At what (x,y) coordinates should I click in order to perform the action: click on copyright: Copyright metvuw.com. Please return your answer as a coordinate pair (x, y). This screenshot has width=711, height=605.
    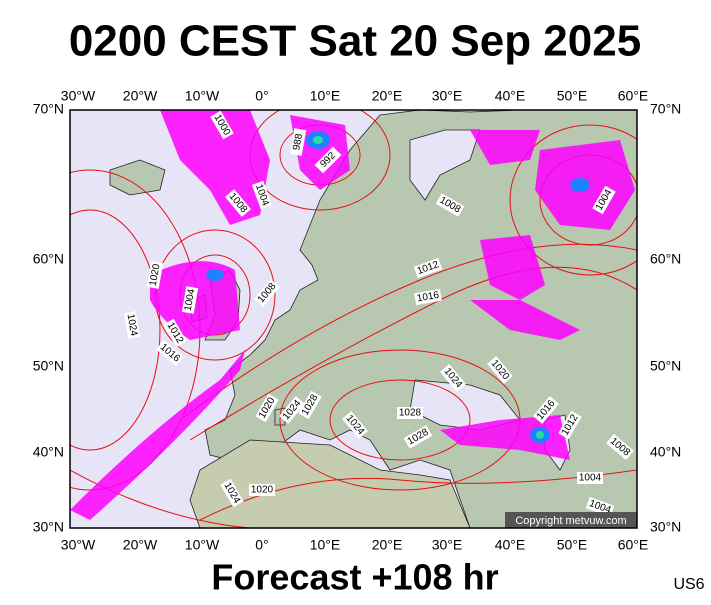
    Looking at the image, I should click on (570, 521).